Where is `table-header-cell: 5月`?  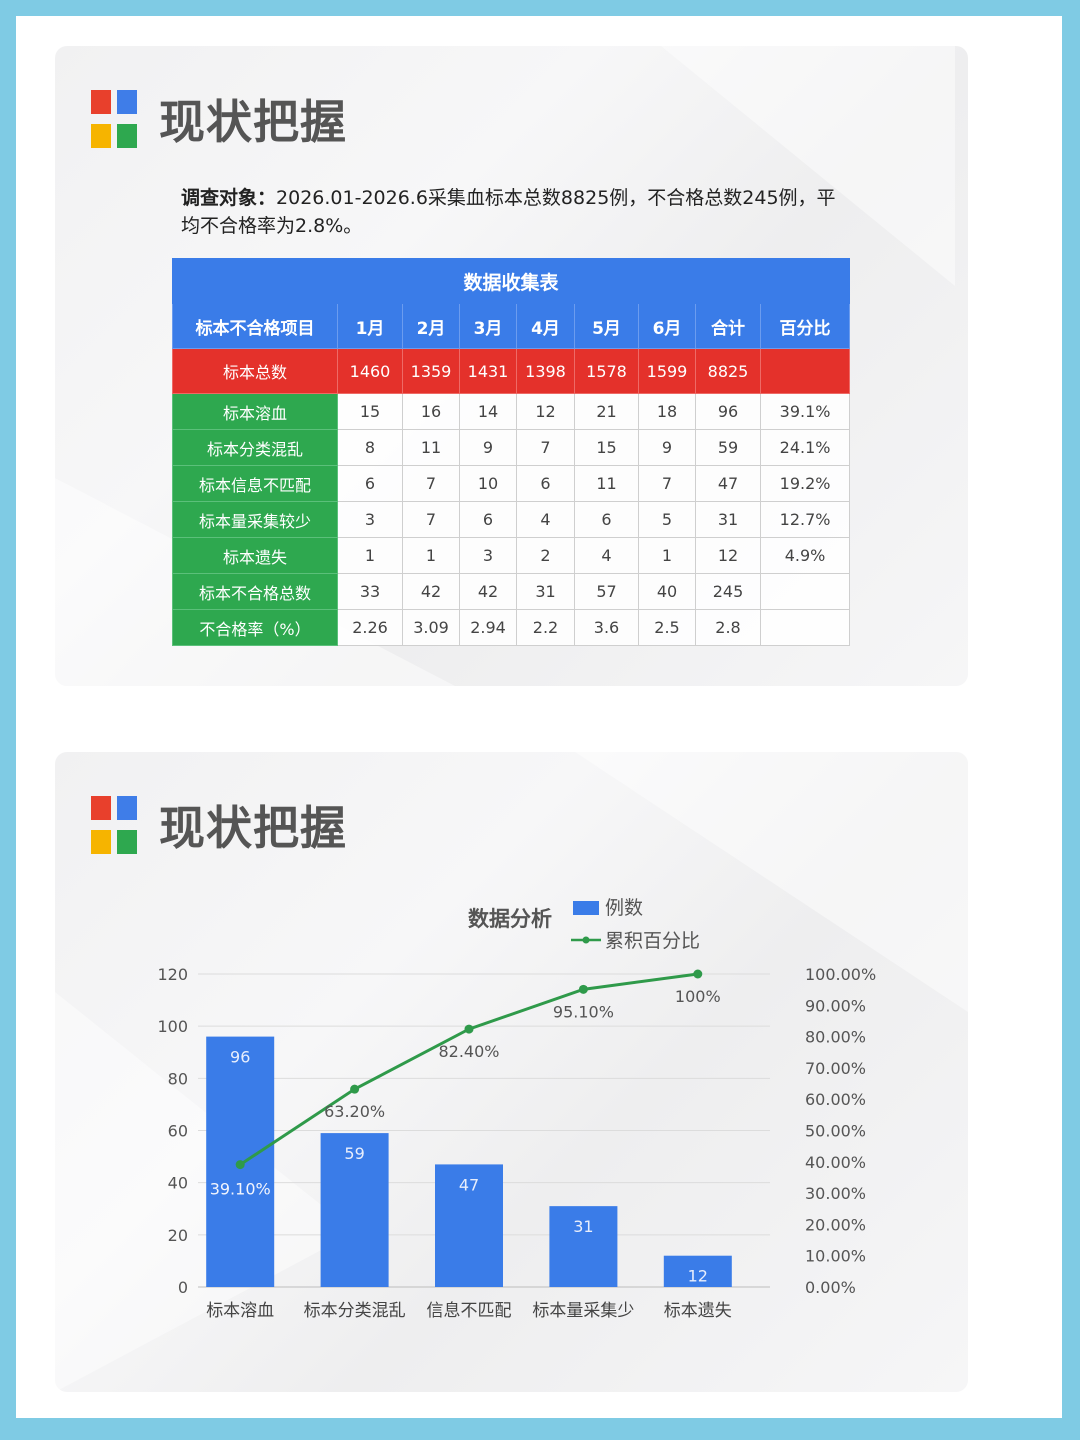
table-header-cell: 5月 is located at coordinates (606, 326).